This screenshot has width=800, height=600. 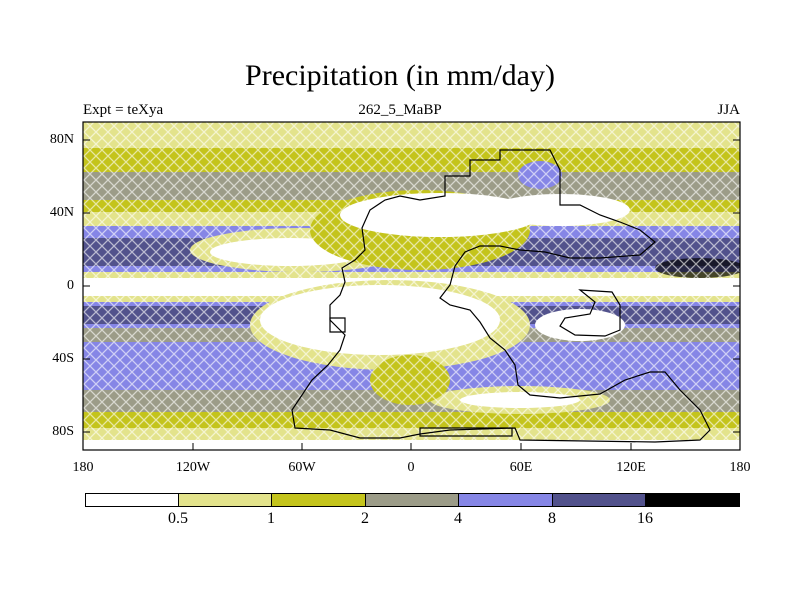 I want to click on lon-label-60w: 60W, so click(x=302, y=467).